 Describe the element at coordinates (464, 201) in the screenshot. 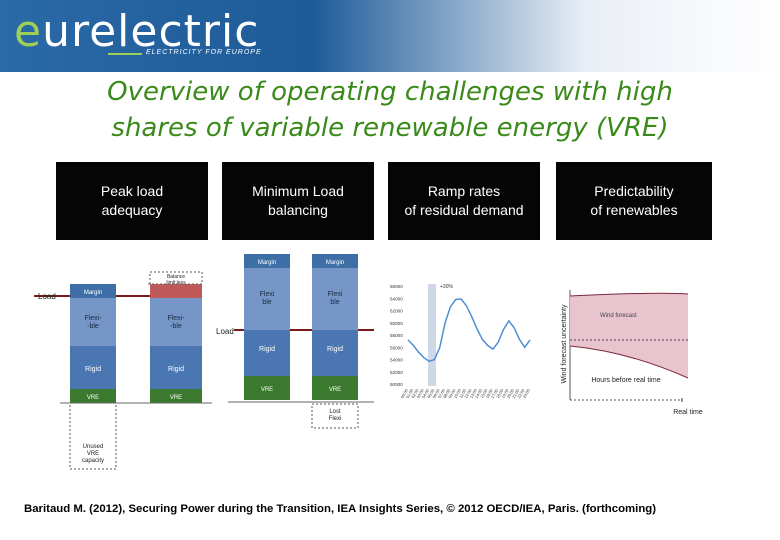

I see `panel-ramp-rates: Ramp rates of residual demand` at that location.